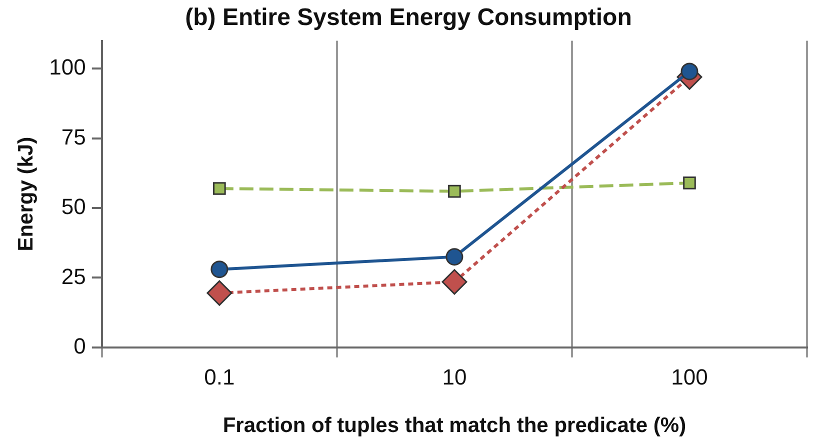 This screenshot has height=448, width=827. What do you see at coordinates (26, 194) in the screenshot?
I see `y-axis-title: Energy (kJ)` at bounding box center [26, 194].